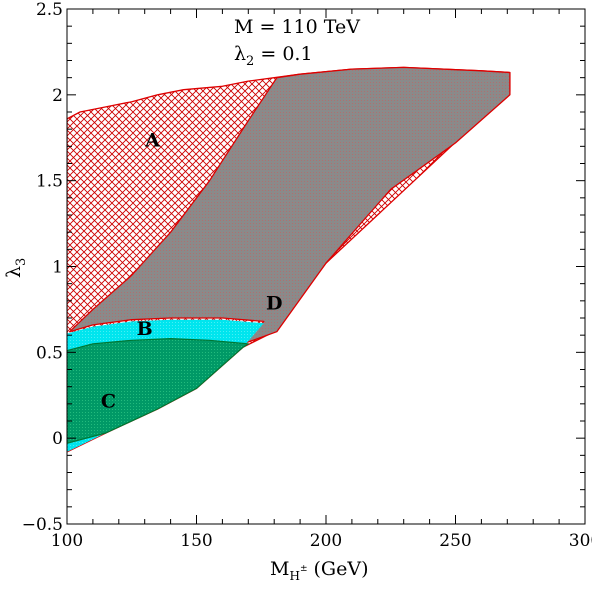 The height and width of the screenshot is (592, 592). What do you see at coordinates (580, 541) in the screenshot?
I see `x-tick-label: 300` at bounding box center [580, 541].